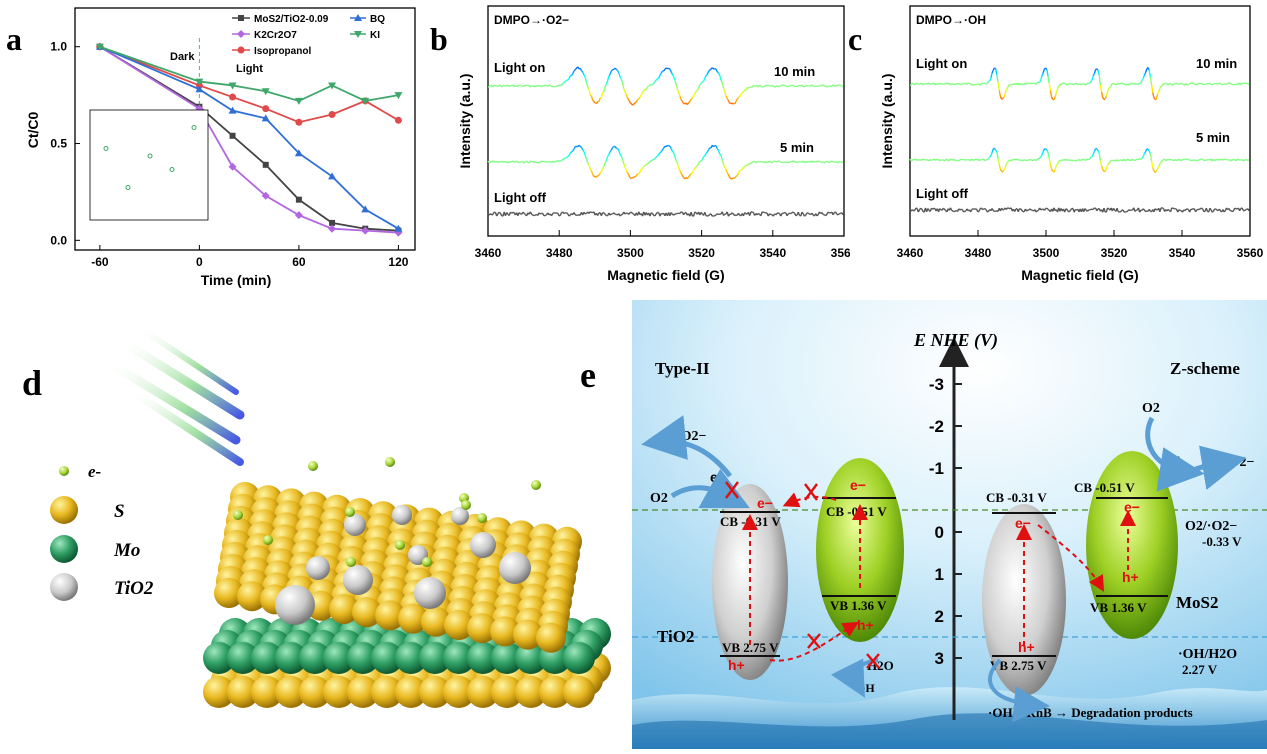 Image resolution: width=1267 pixels, height=754 pixels. I want to click on cb-tio2-label: CB -0.31 V, so click(1016, 497).